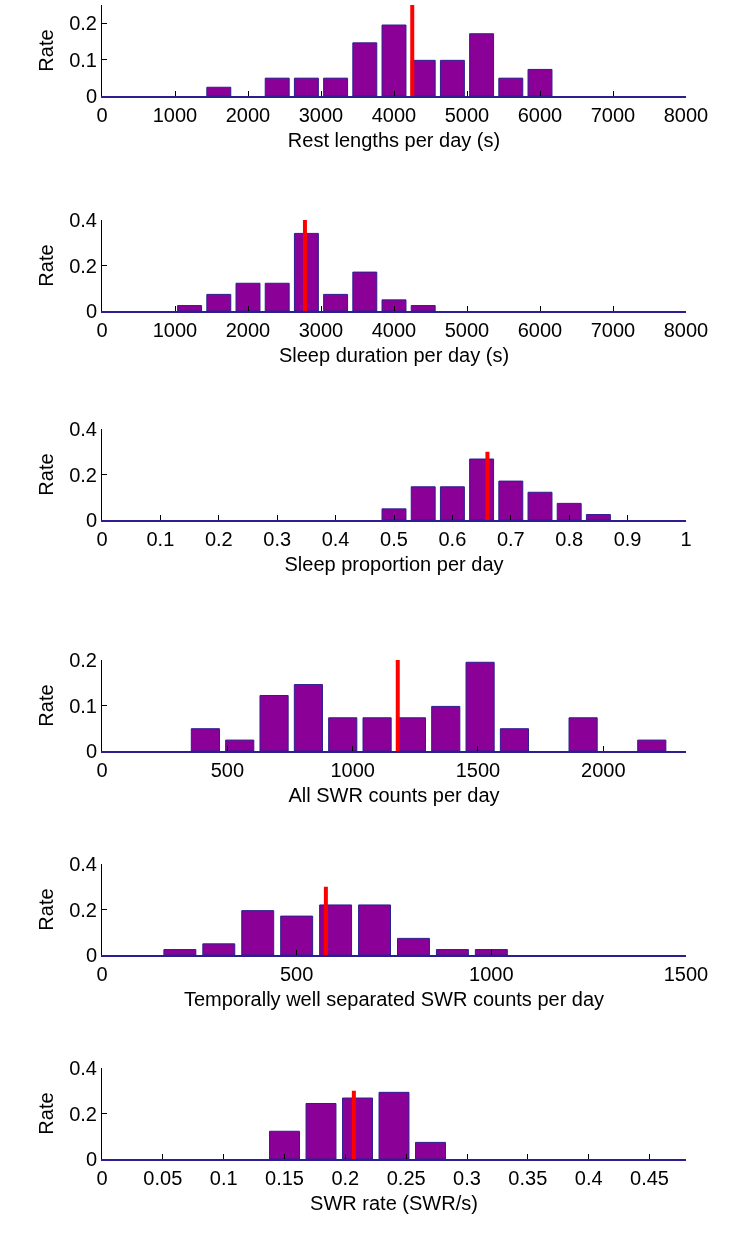 Image resolution: width=732 pixels, height=1237 pixels. What do you see at coordinates (452, 538) in the screenshot?
I see `x-tick-label: 0.6` at bounding box center [452, 538].